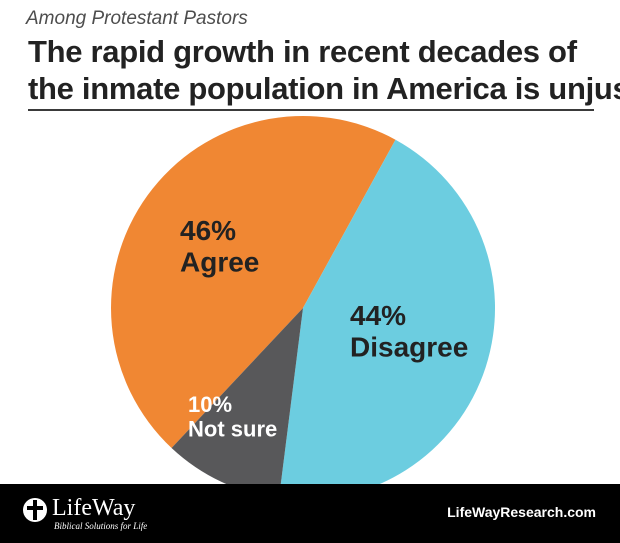 The width and height of the screenshot is (620, 543). Describe the element at coordinates (219, 261) in the screenshot. I see `slice-category-label-agree: Agree` at that location.